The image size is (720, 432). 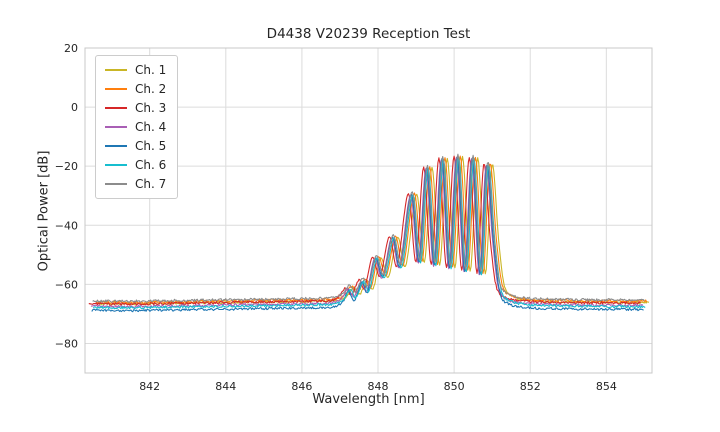 I want to click on legend-label: Ch. 2, so click(x=151, y=89).